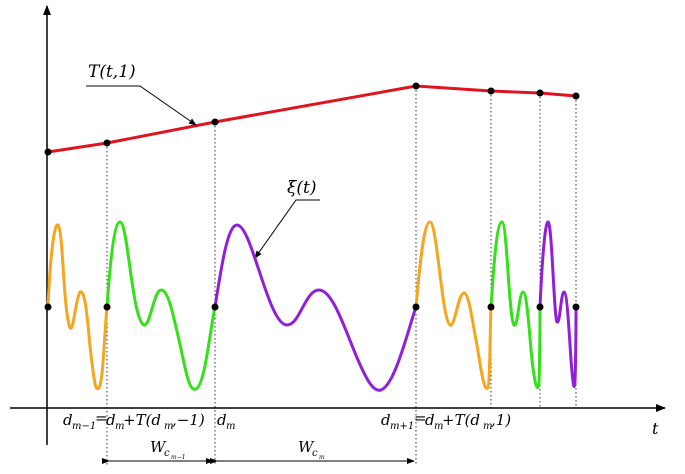 Image resolution: width=685 pixels, height=474 pixels. I want to click on label-d-m-plus-T-plus: d m +T(d m ,1), so click(468, 421).